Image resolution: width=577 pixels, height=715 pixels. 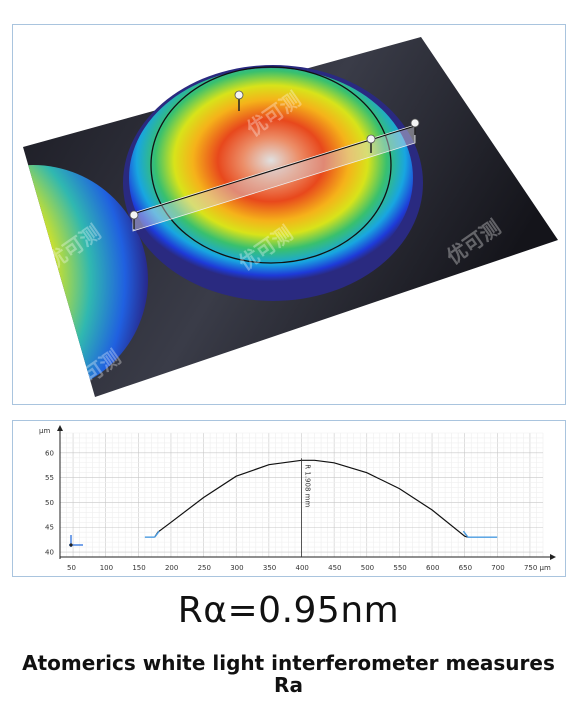 I want to click on y-tick-label: 40, so click(x=49, y=553).